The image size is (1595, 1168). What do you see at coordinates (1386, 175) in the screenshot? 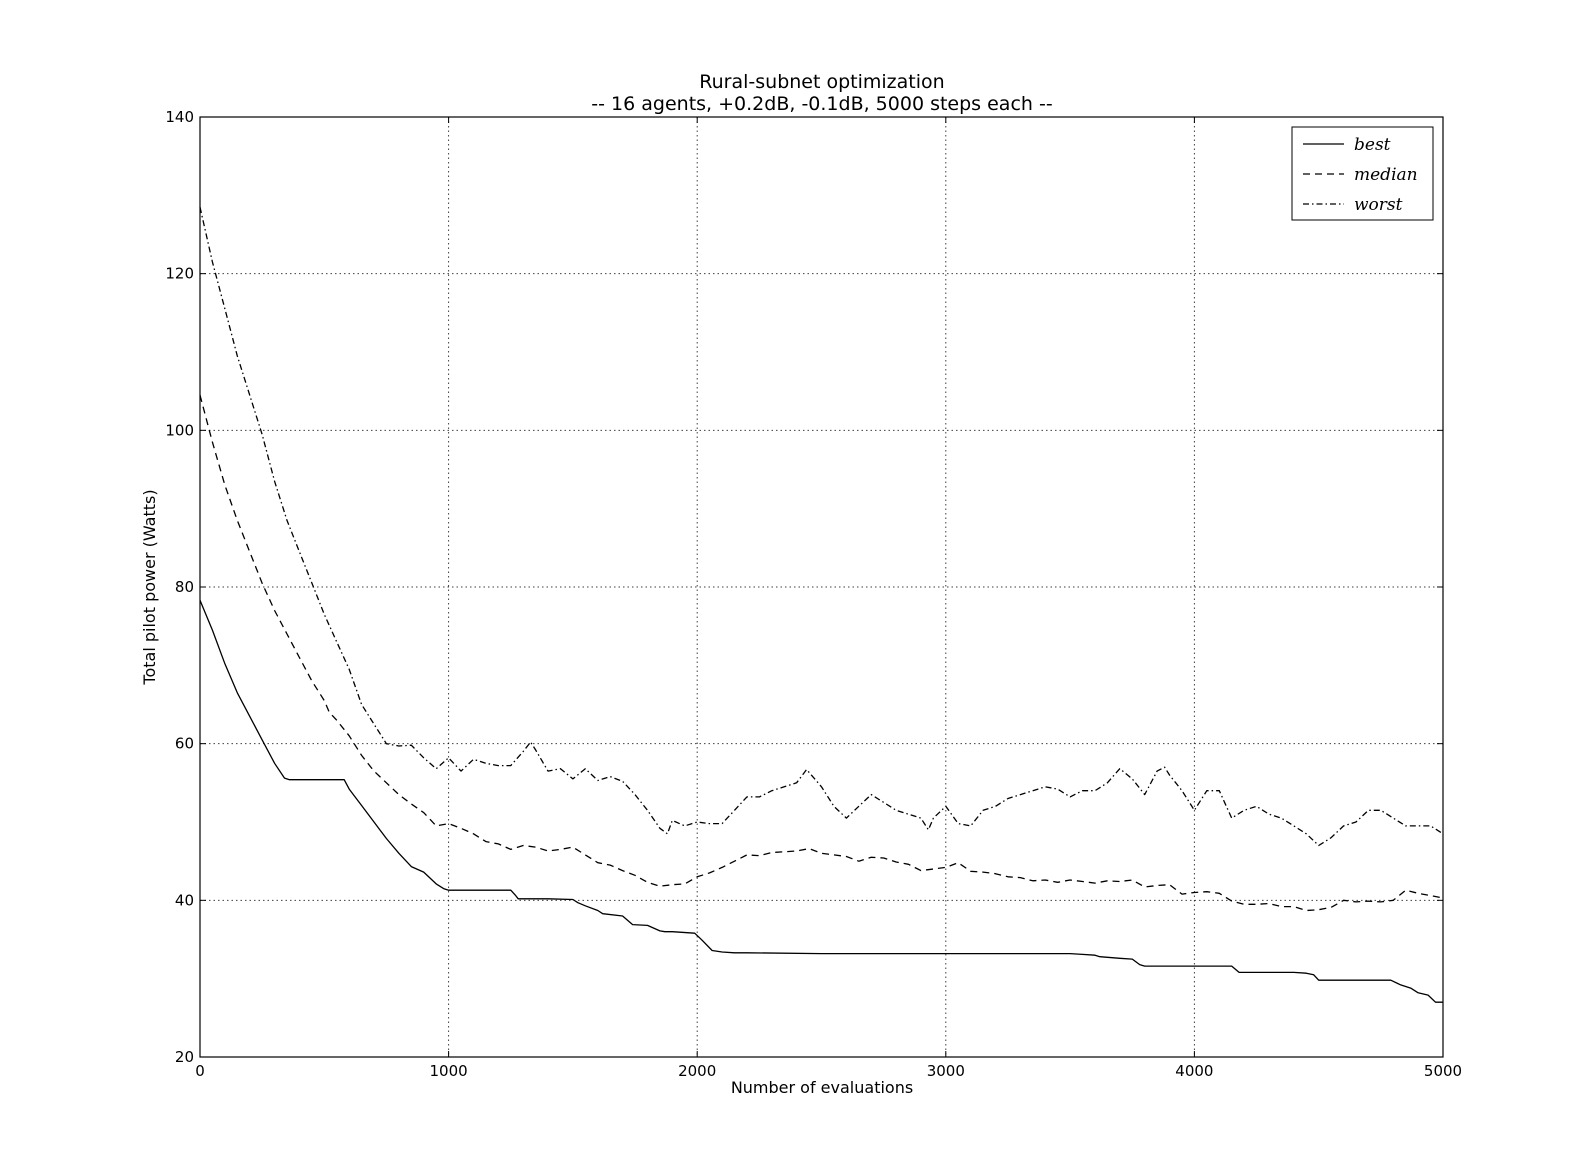
I see `legend-label-median: median` at bounding box center [1386, 175].